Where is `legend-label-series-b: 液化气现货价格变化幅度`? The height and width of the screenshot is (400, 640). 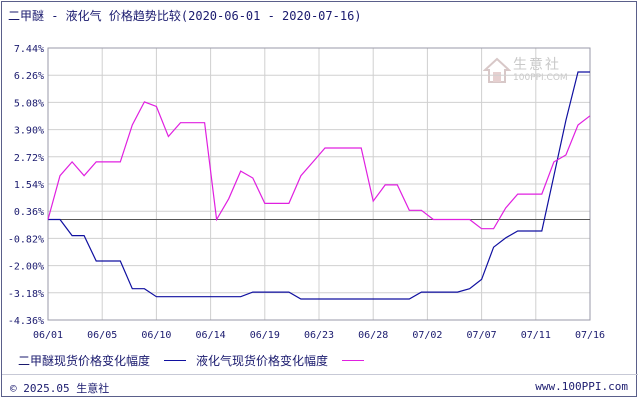
legend-label-series-b: 液化气现货价格变化幅度 is located at coordinates (262, 361).